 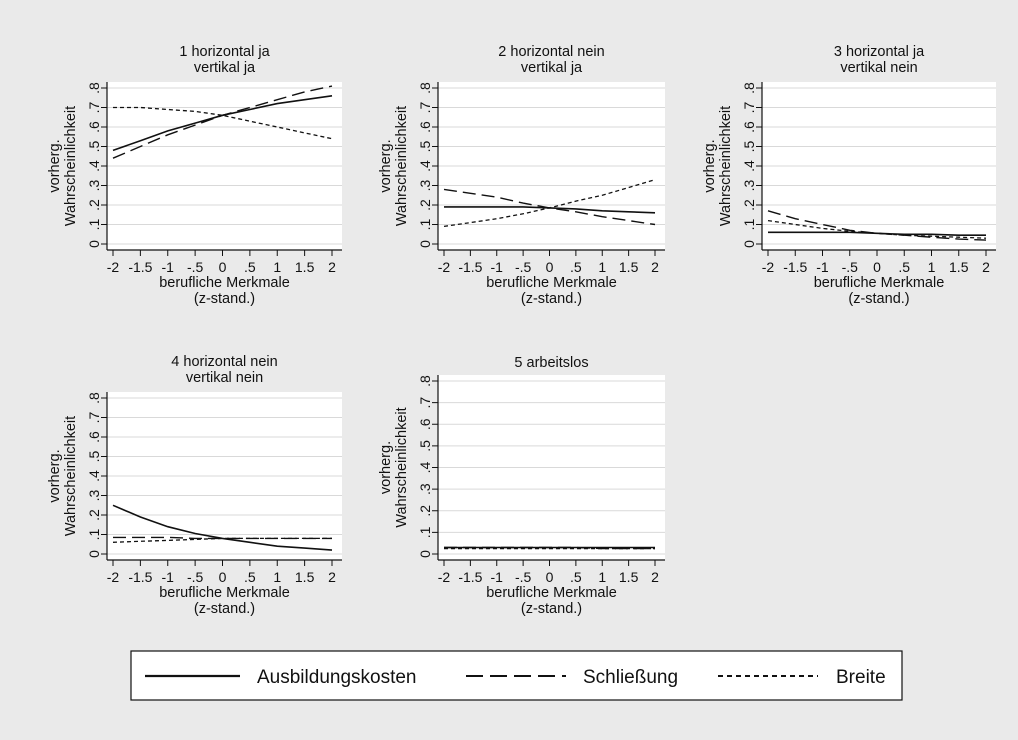 What do you see at coordinates (224, 362) in the screenshot?
I see `panel-title: 4 horizontal nein` at bounding box center [224, 362].